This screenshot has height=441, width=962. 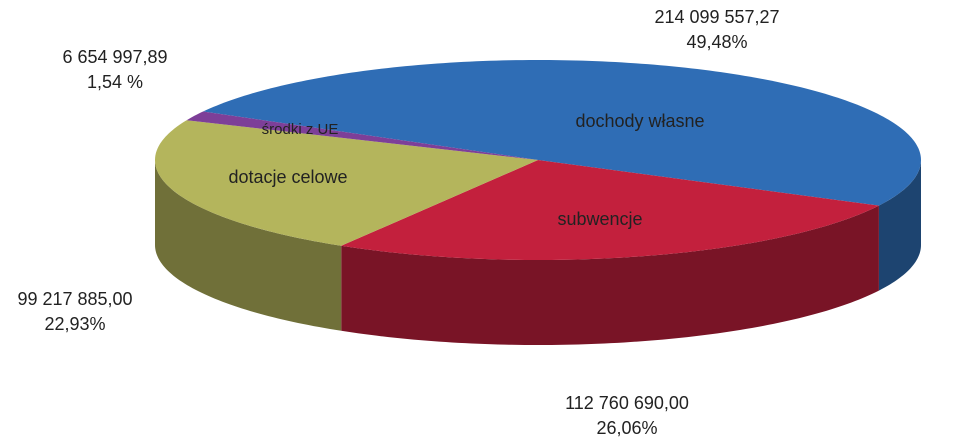 I want to click on percent-label: 1,54 %, so click(x=115, y=82).